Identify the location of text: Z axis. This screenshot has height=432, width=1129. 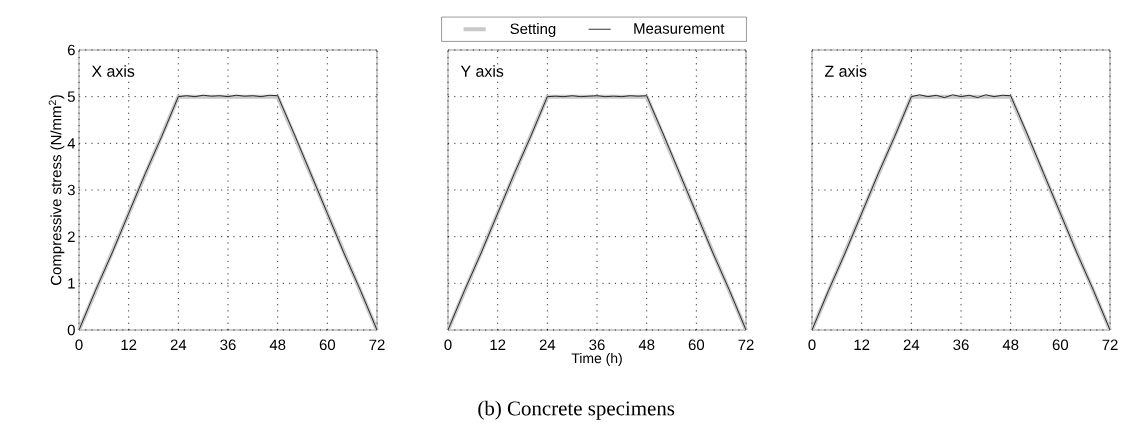
(845, 71).